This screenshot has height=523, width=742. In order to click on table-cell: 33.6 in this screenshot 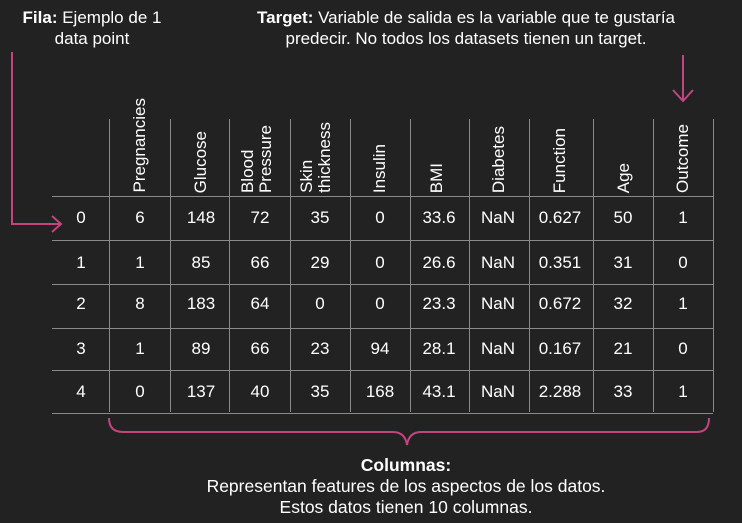, I will do `click(439, 217)`.